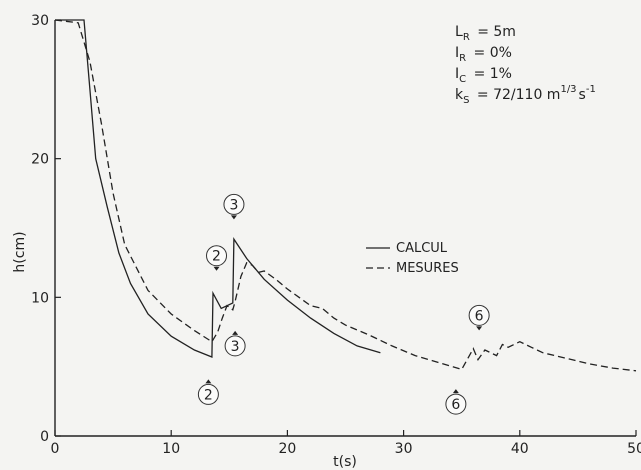  Describe the element at coordinates (490, 74) in the screenshot. I see `parameter-value: = 1%` at that location.